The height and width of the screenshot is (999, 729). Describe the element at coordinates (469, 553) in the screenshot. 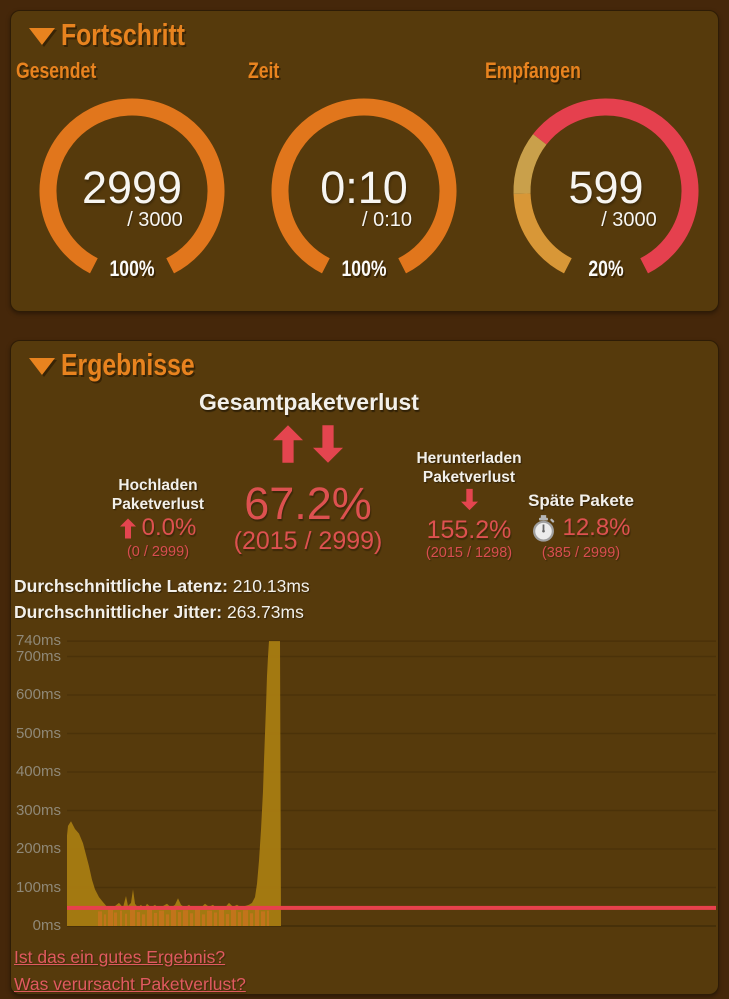

I see `download-loss-ratio: (2015 / 1298)` at that location.